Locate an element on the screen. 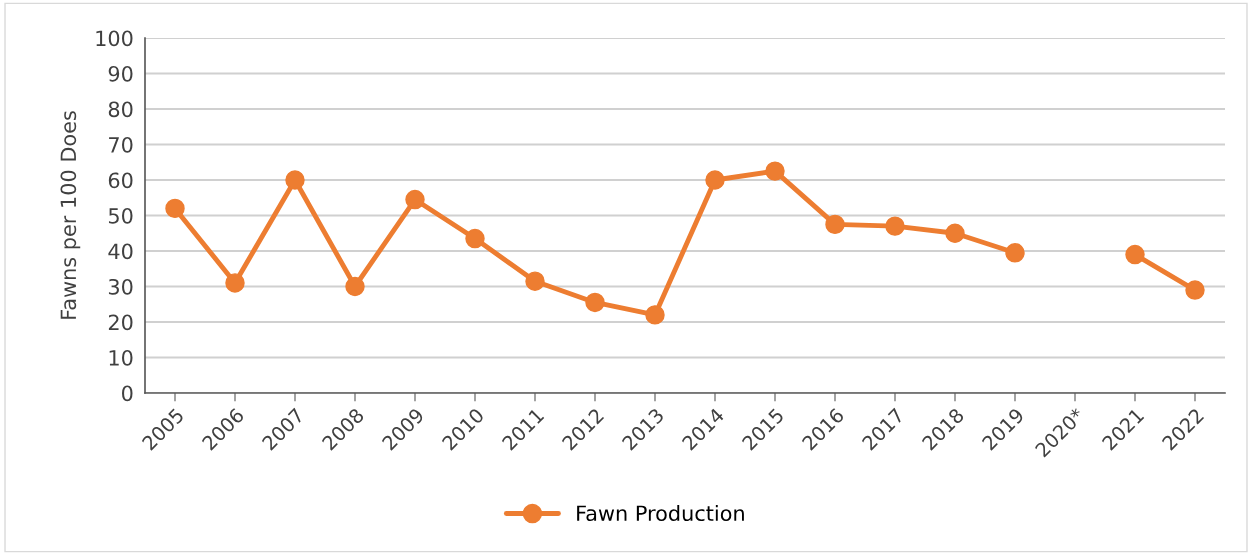  y-tick-label: 100 is located at coordinates (114, 38).